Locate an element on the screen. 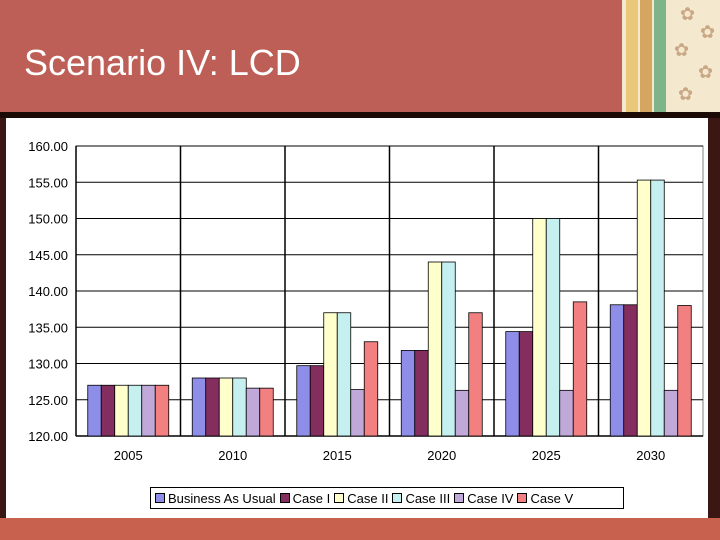  x-tick-label: 2020 is located at coordinates (441, 455).